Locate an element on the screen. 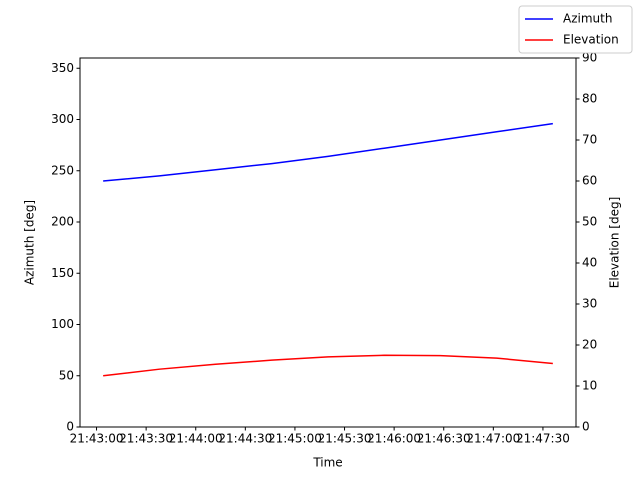 The image size is (640, 480). x-tick-label: 21:44:00 is located at coordinates (196, 439).